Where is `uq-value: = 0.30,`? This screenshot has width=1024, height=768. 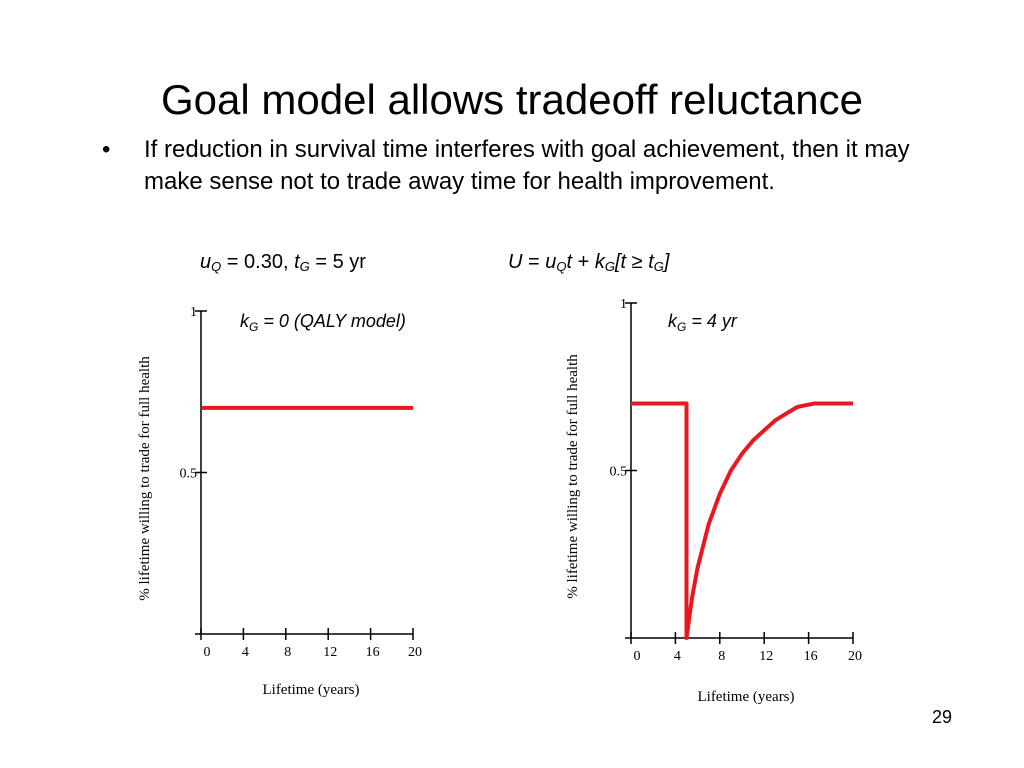
uq-value: = 0.30, is located at coordinates (258, 262).